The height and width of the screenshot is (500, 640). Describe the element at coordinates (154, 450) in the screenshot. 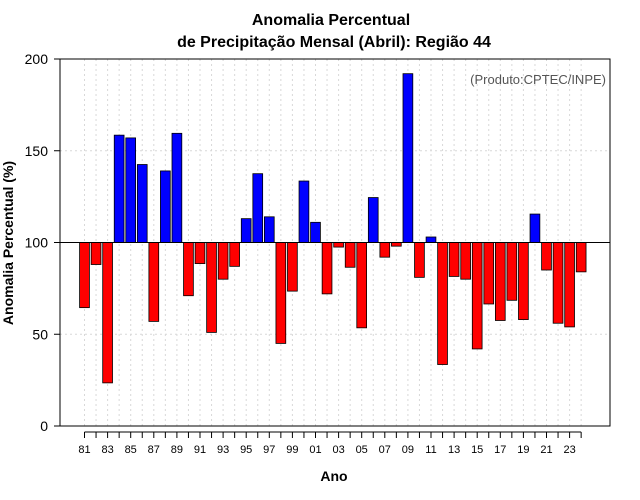

I see `x-tick-label: 87` at that location.